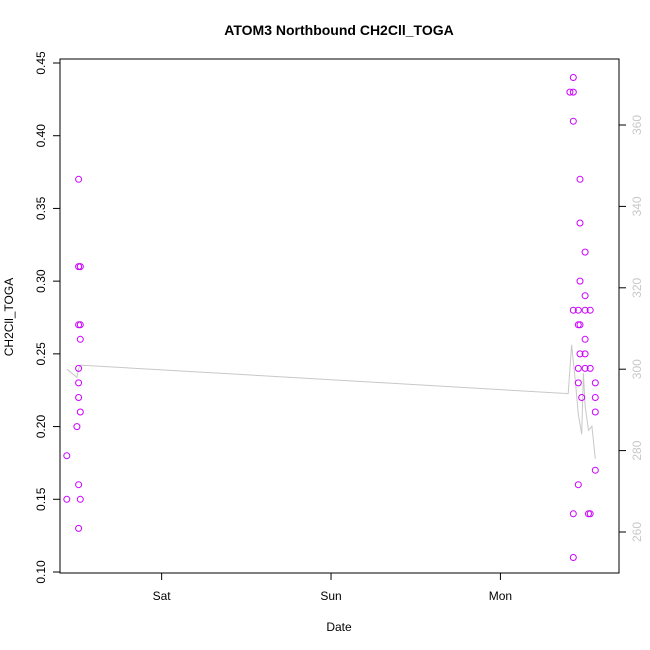 This screenshot has width=650, height=650. Describe the element at coordinates (41, 354) in the screenshot. I see `y-tick-label: 0.25` at that location.